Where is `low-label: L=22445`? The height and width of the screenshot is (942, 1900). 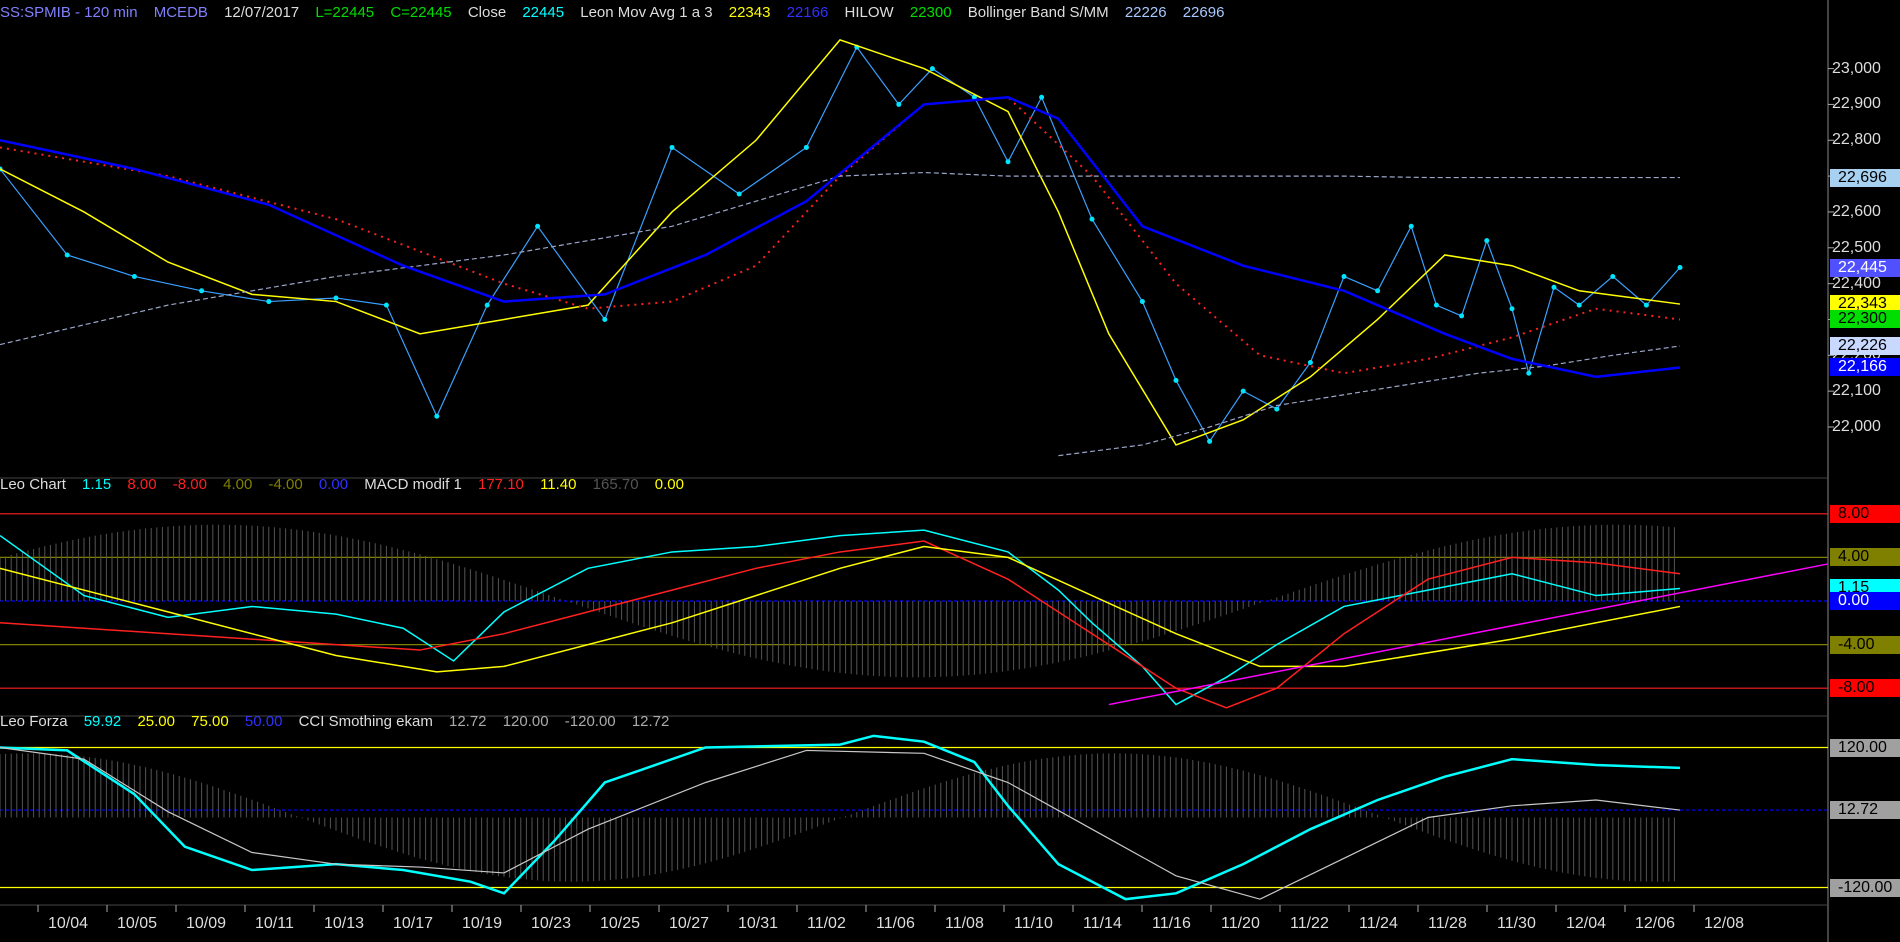
low-label: L=22445 is located at coordinates (345, 12).